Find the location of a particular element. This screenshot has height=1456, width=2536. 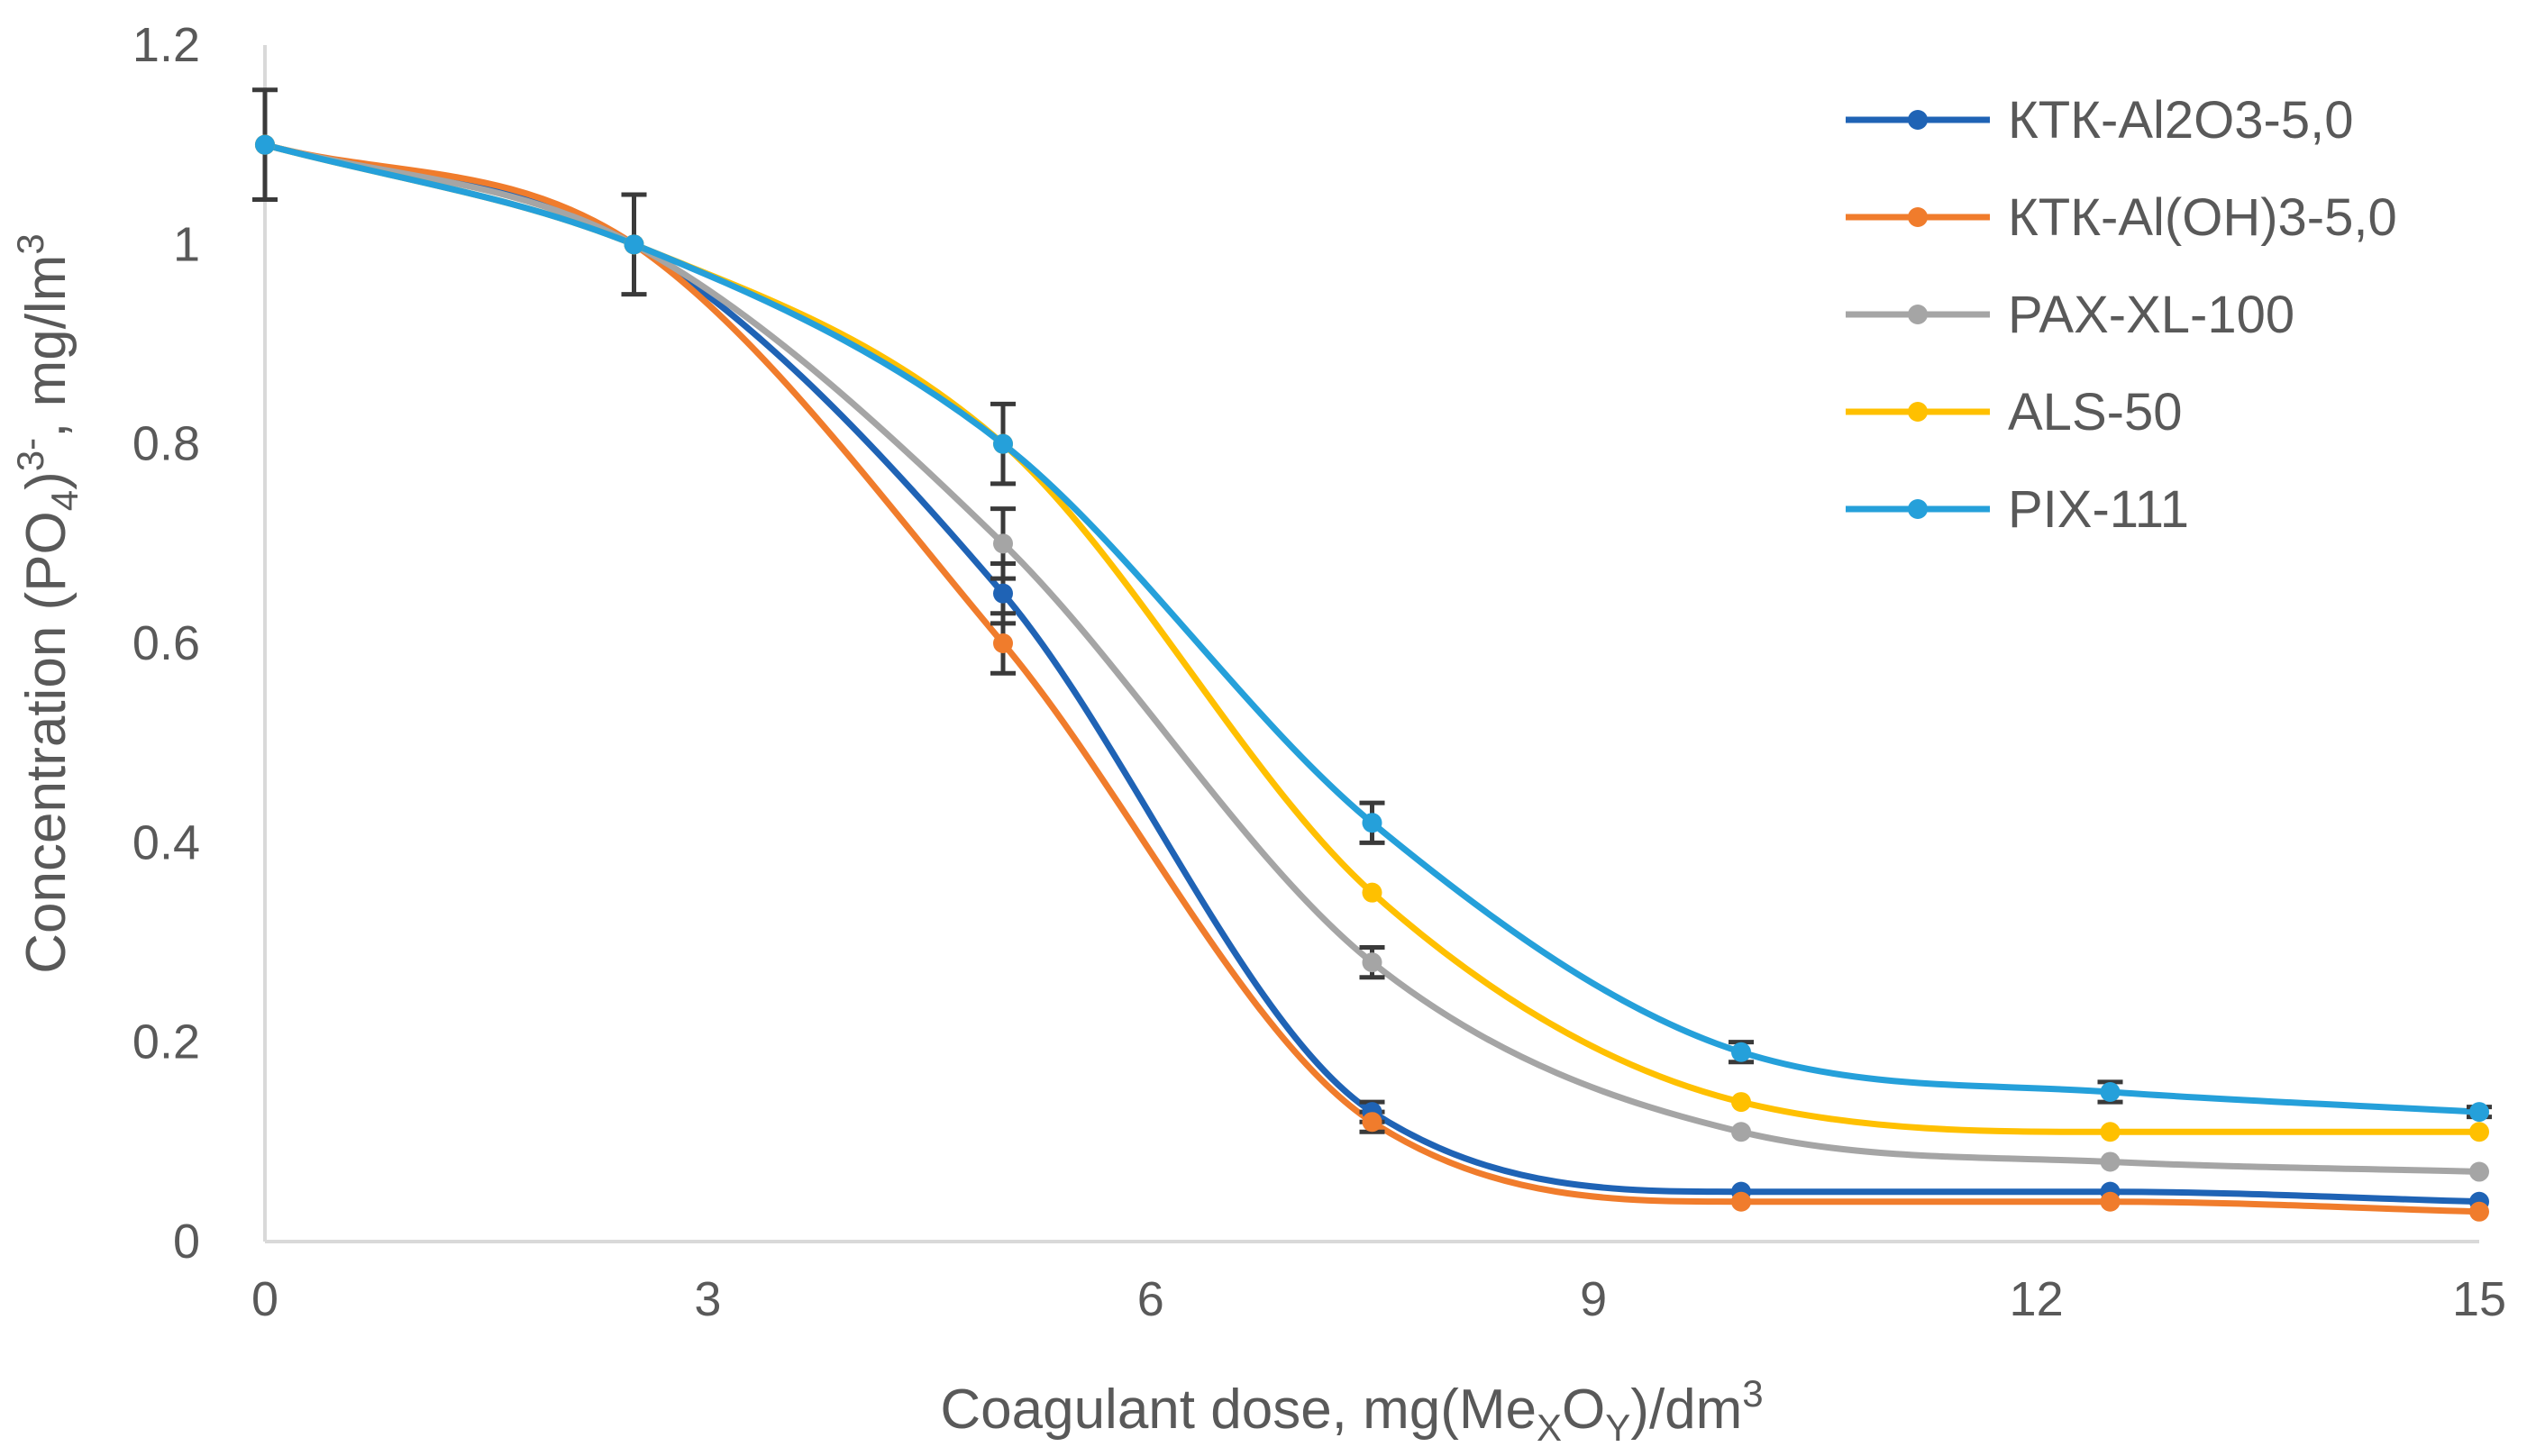

x-tick-label: 3 is located at coordinates (707, 1299).